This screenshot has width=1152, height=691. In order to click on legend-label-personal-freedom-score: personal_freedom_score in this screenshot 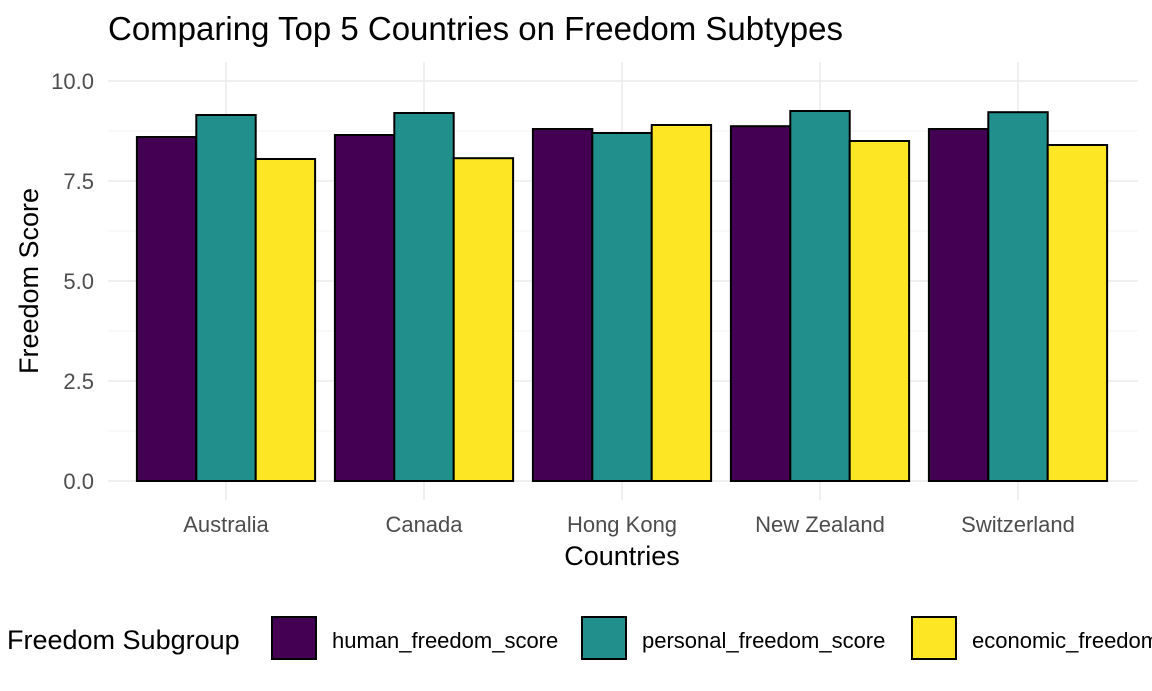, I will do `click(763, 640)`.